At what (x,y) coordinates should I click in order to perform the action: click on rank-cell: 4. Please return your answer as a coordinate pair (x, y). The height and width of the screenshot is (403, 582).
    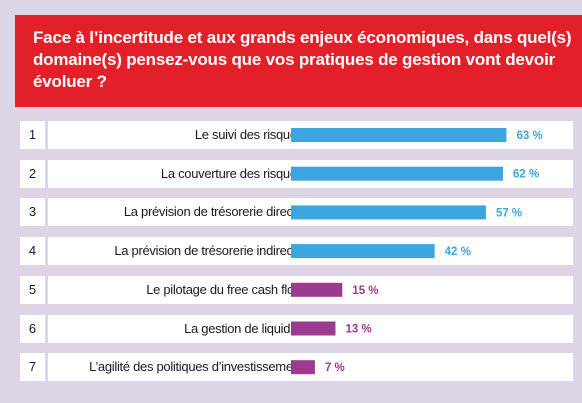
    Looking at the image, I should click on (32, 251).